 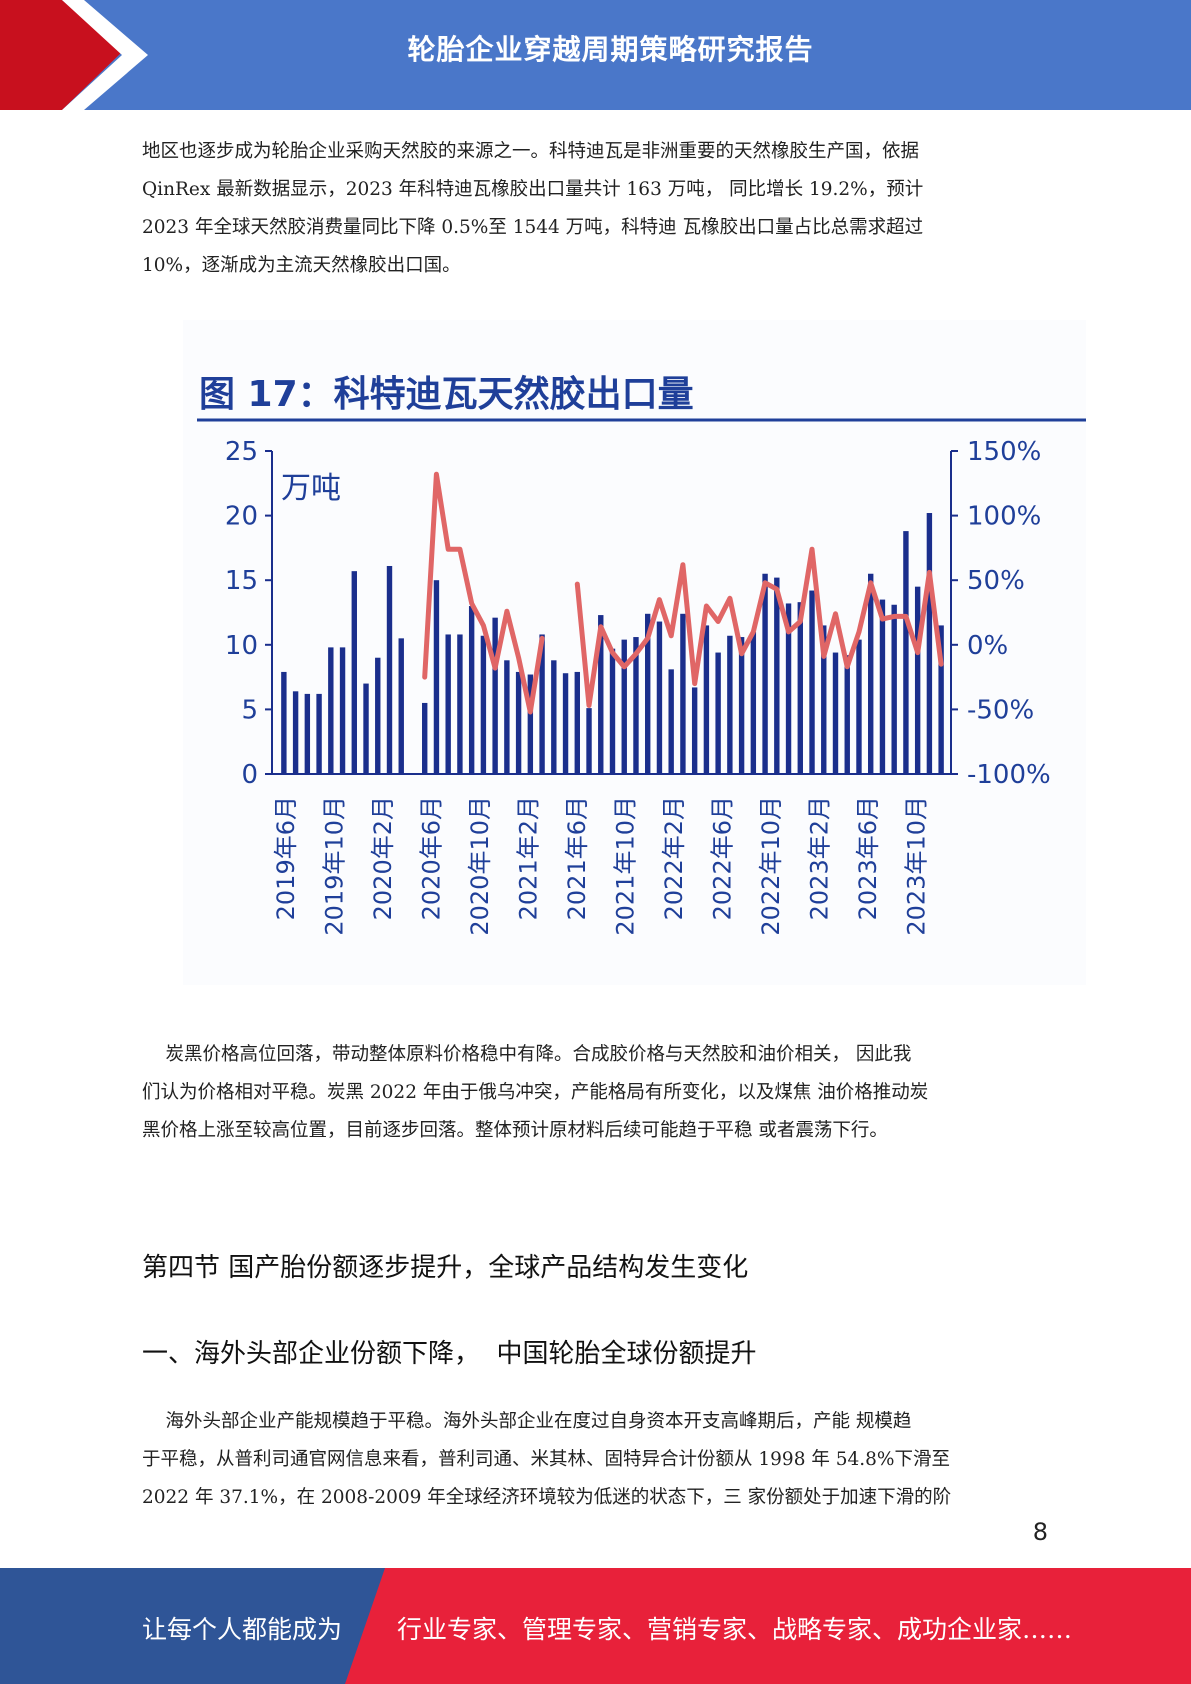 What do you see at coordinates (449, 1354) in the screenshot?
I see `subsection-heading: 一、海外头部企业份额下降， 中国轮胎全球份额提升` at bounding box center [449, 1354].